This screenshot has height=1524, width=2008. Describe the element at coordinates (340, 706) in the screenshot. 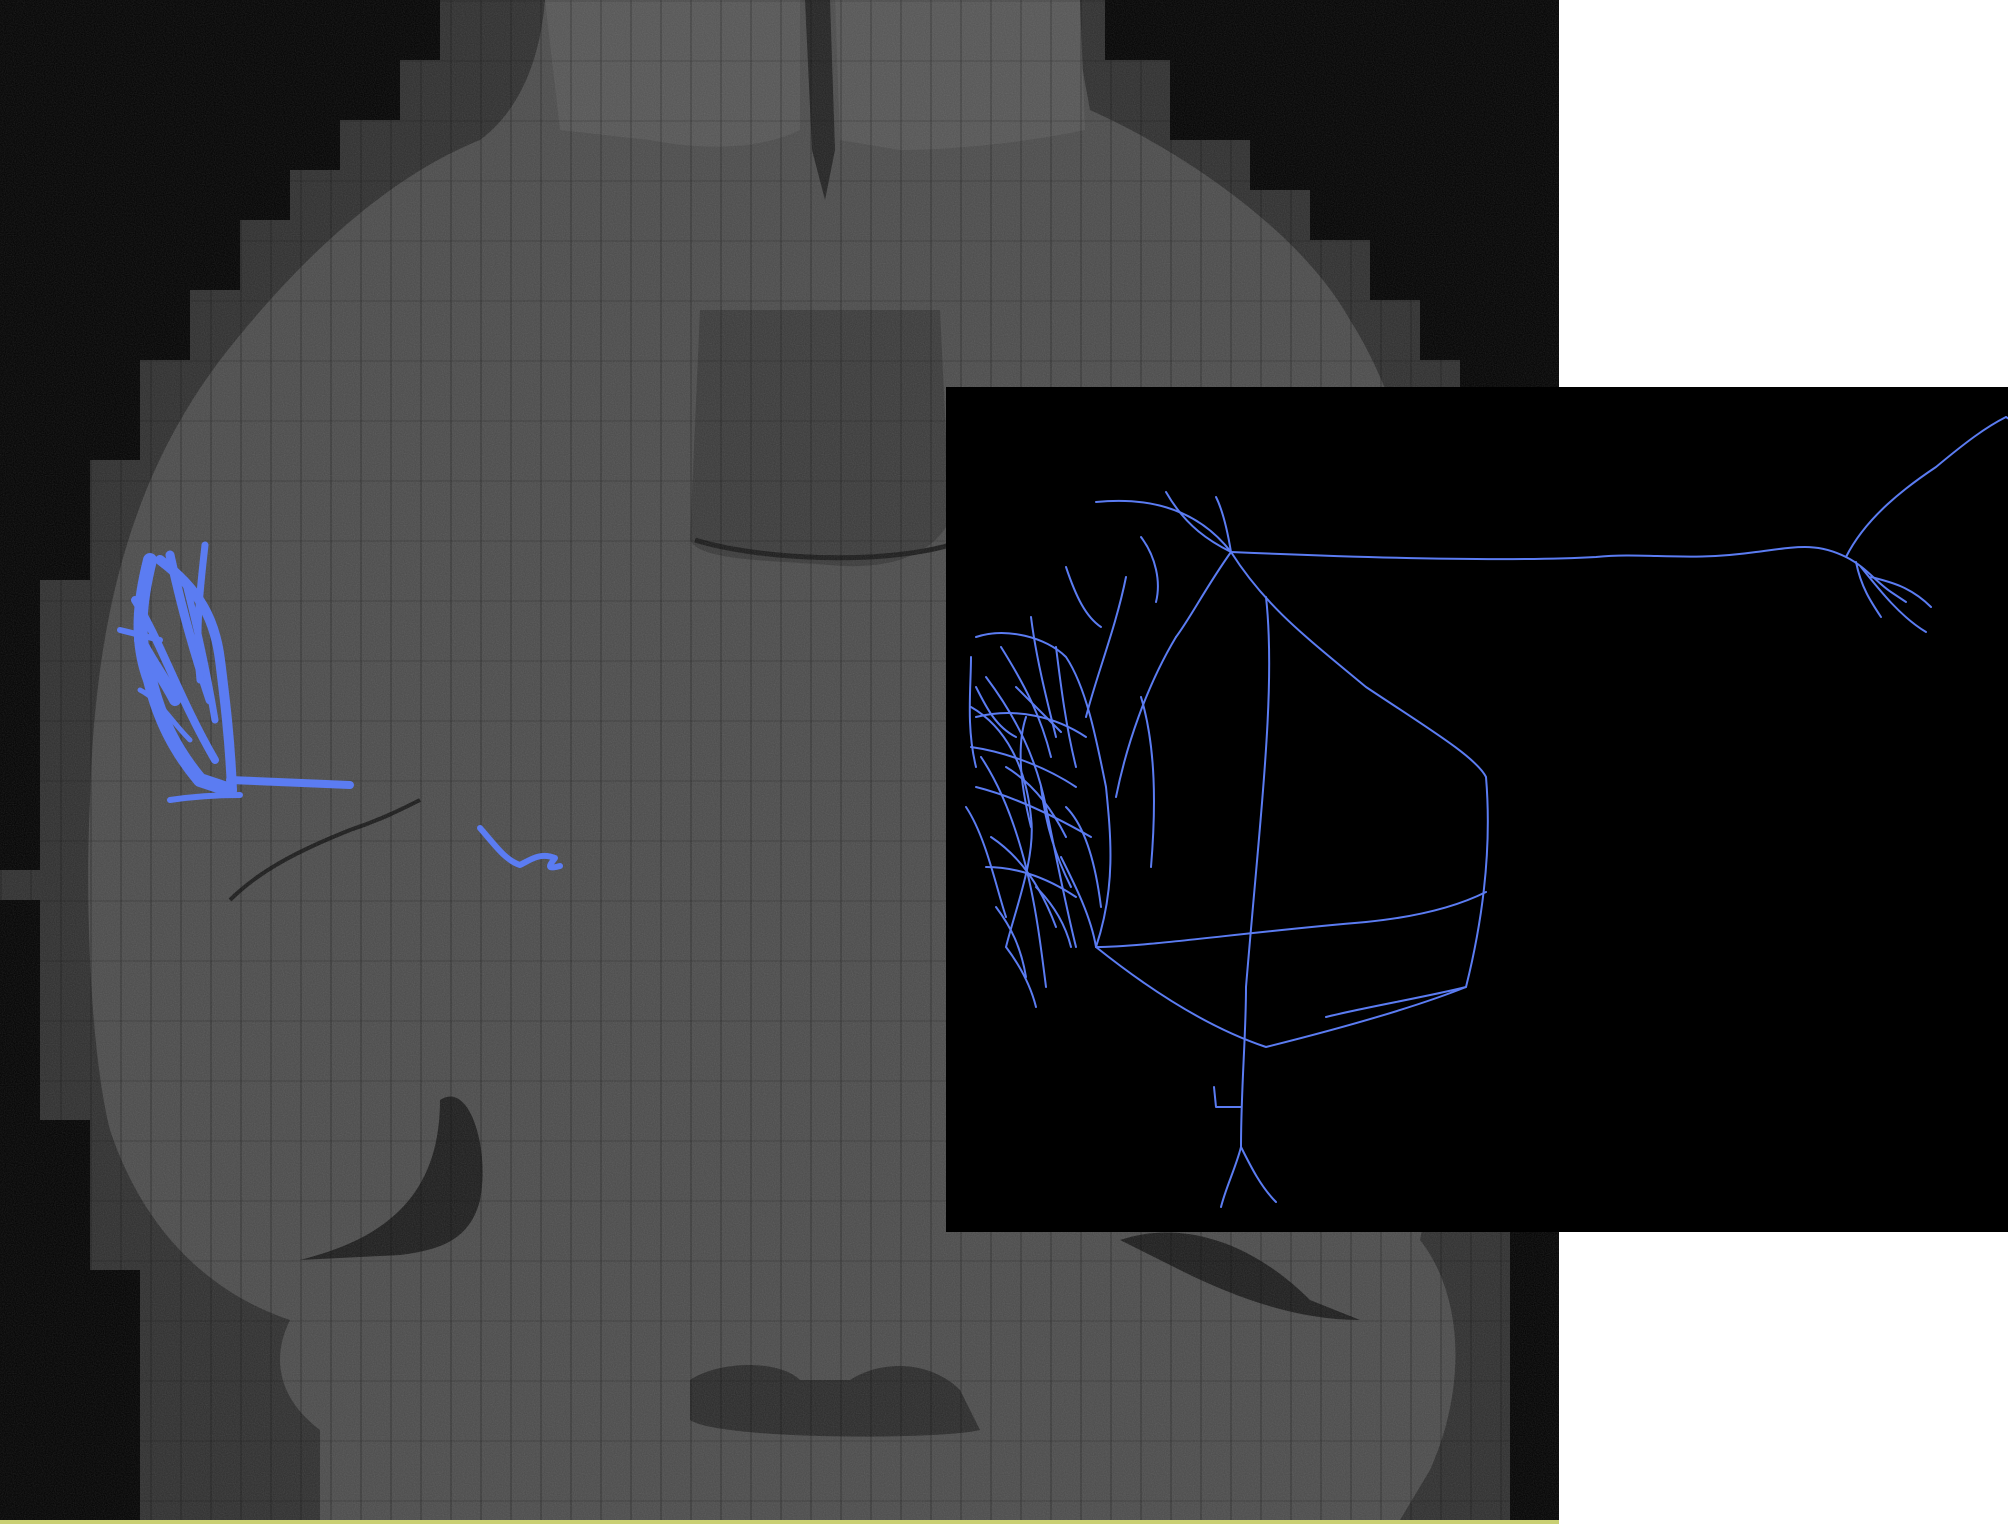

I see `neuron-trace-on-section` at that location.